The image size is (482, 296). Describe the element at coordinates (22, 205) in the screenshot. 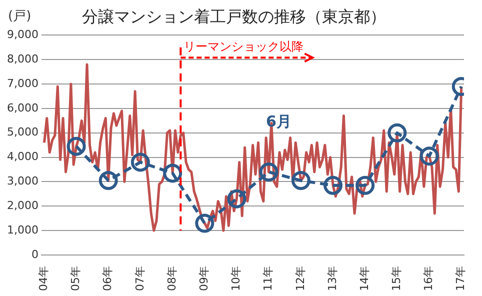

I see `y-tick-label: 2,000` at that location.